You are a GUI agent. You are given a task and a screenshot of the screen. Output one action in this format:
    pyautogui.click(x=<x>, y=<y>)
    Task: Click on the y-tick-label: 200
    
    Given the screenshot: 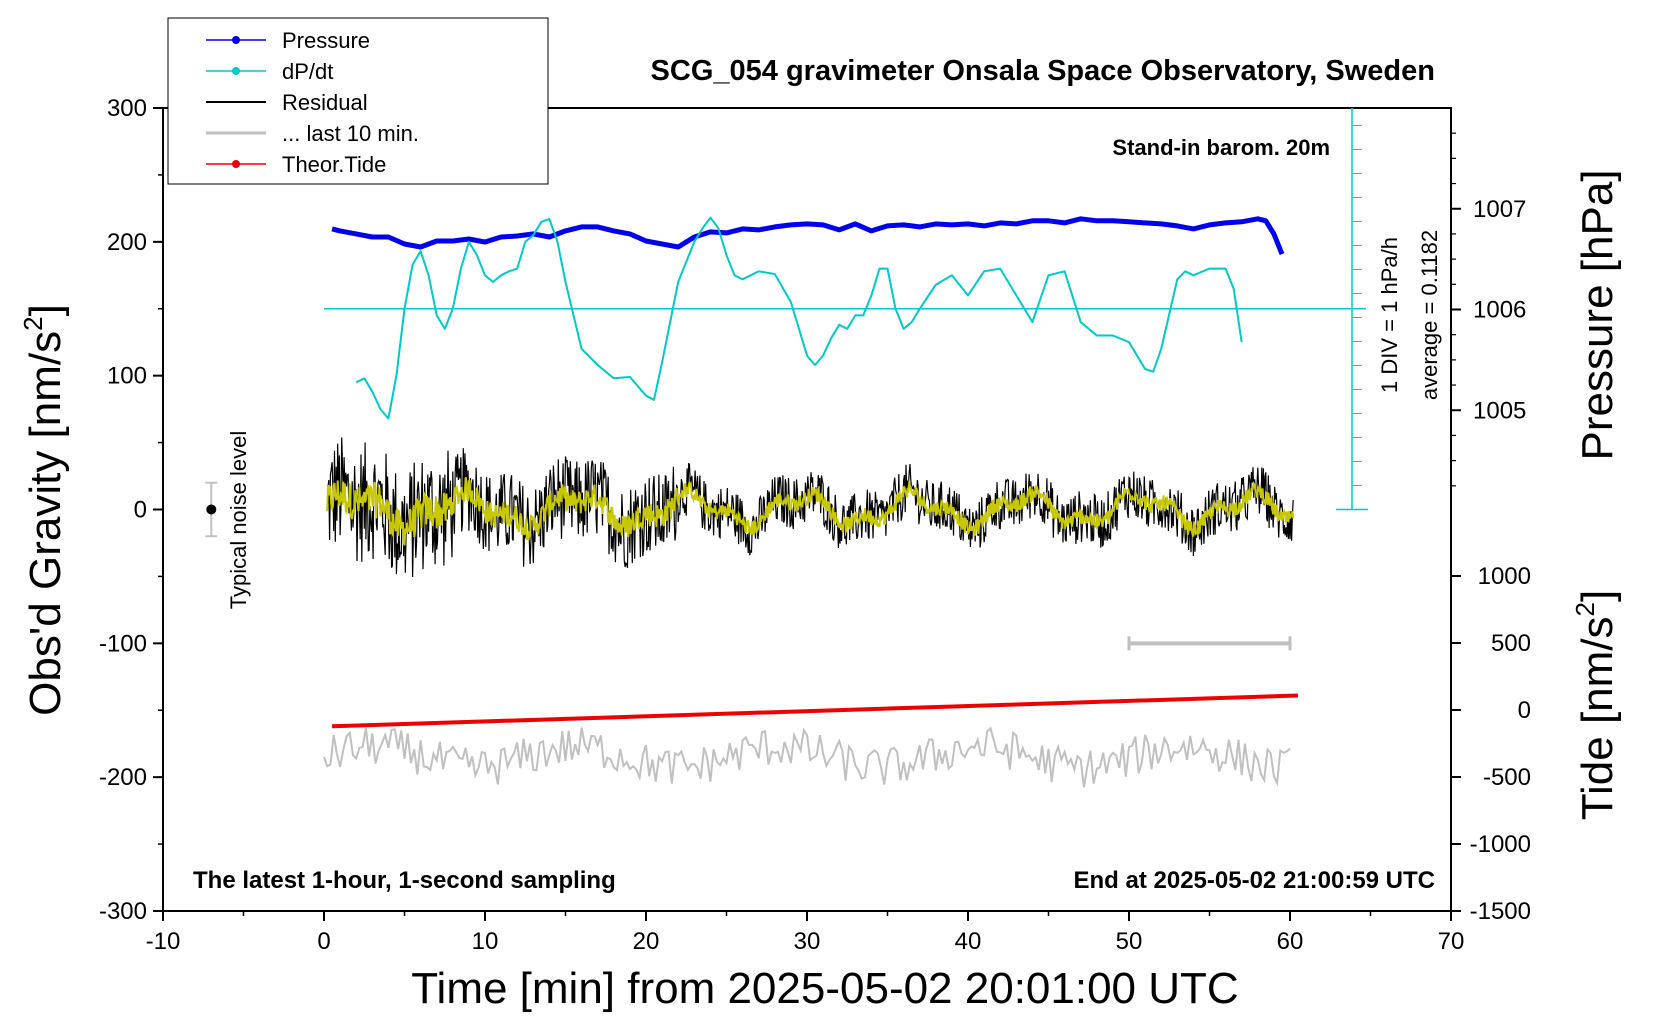 What is the action you would take?
    pyautogui.click(x=127, y=242)
    